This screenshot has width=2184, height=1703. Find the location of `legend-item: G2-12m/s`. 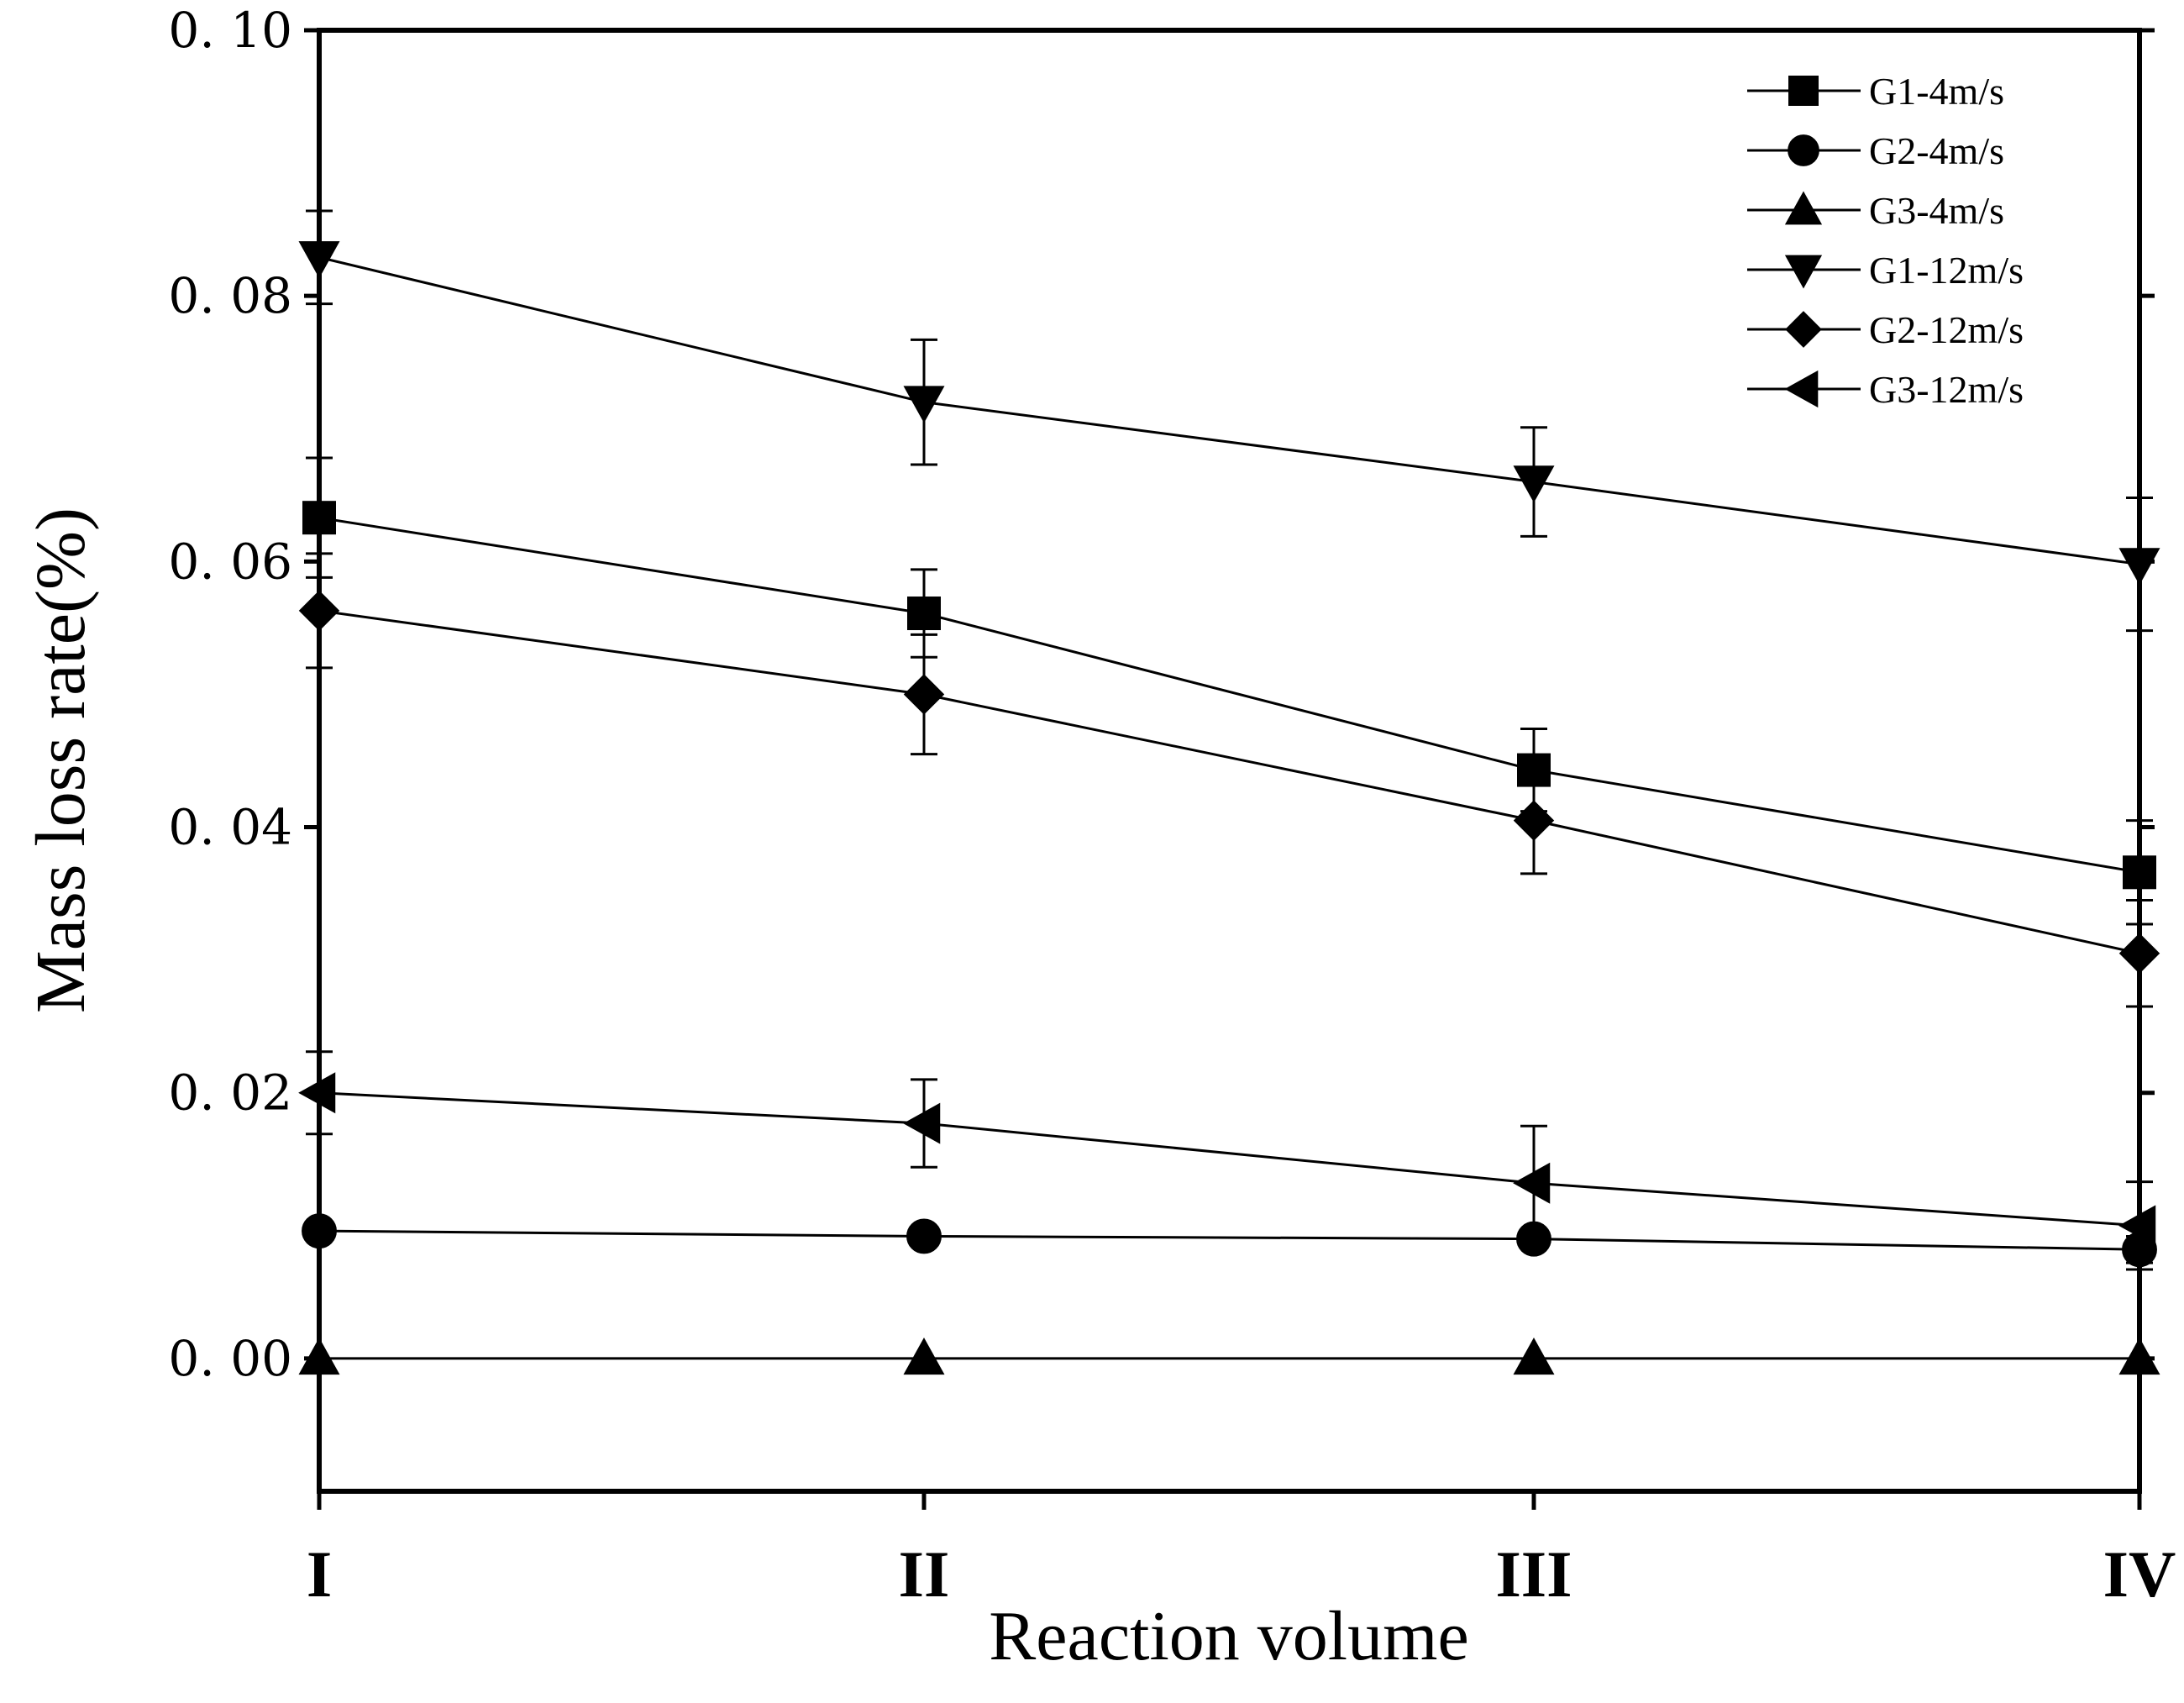

legend-item: G2-12m/s is located at coordinates (1885, 329).